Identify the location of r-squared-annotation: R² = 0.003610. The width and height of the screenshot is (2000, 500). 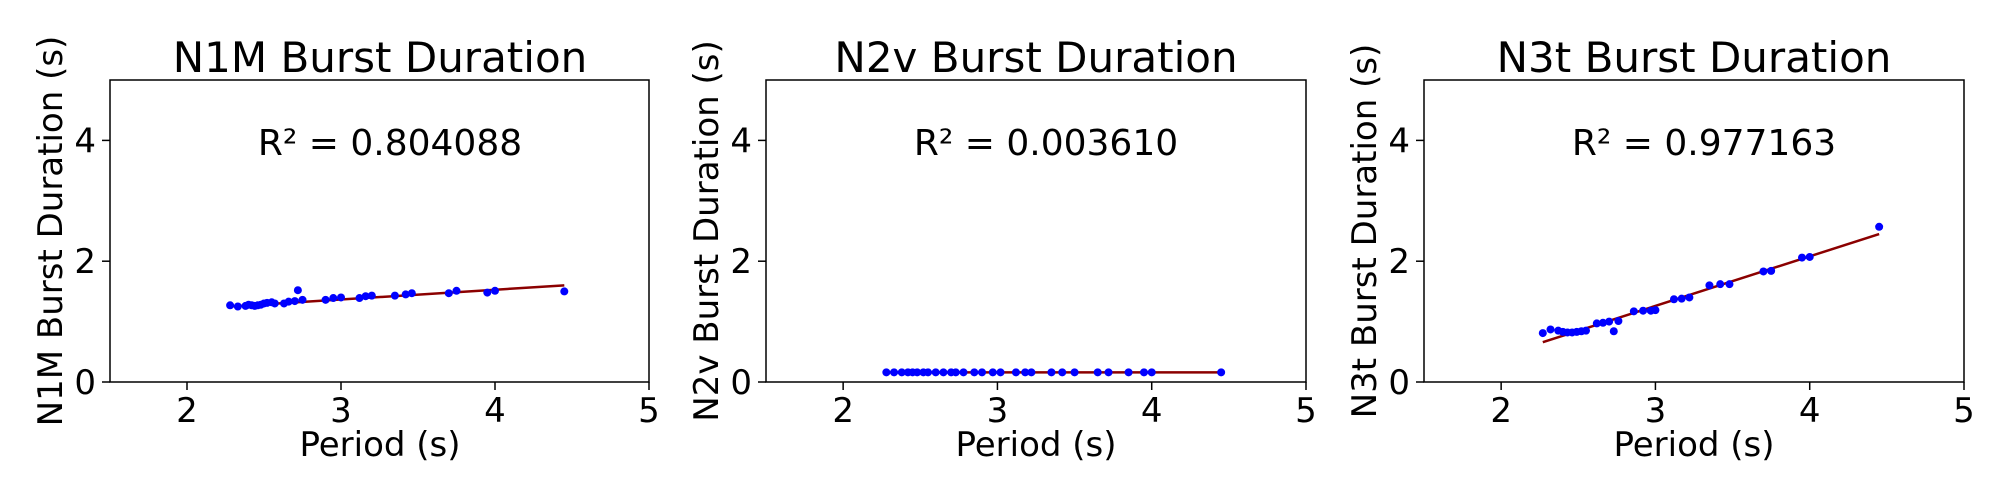
(1046, 143).